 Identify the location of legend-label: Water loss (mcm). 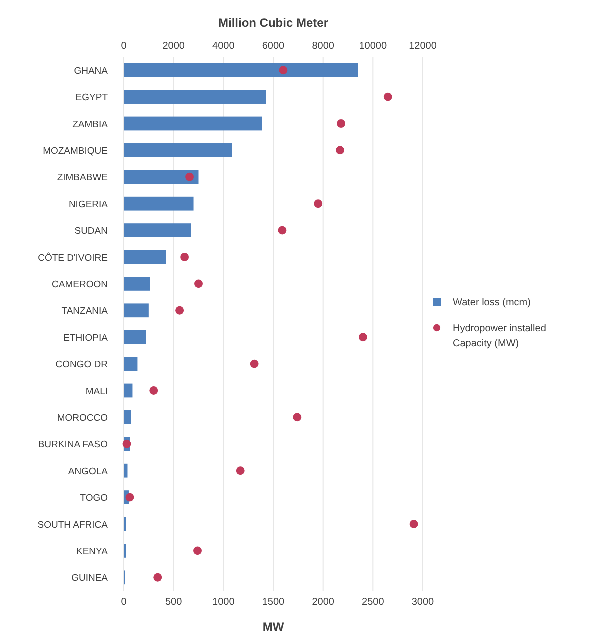
(492, 303).